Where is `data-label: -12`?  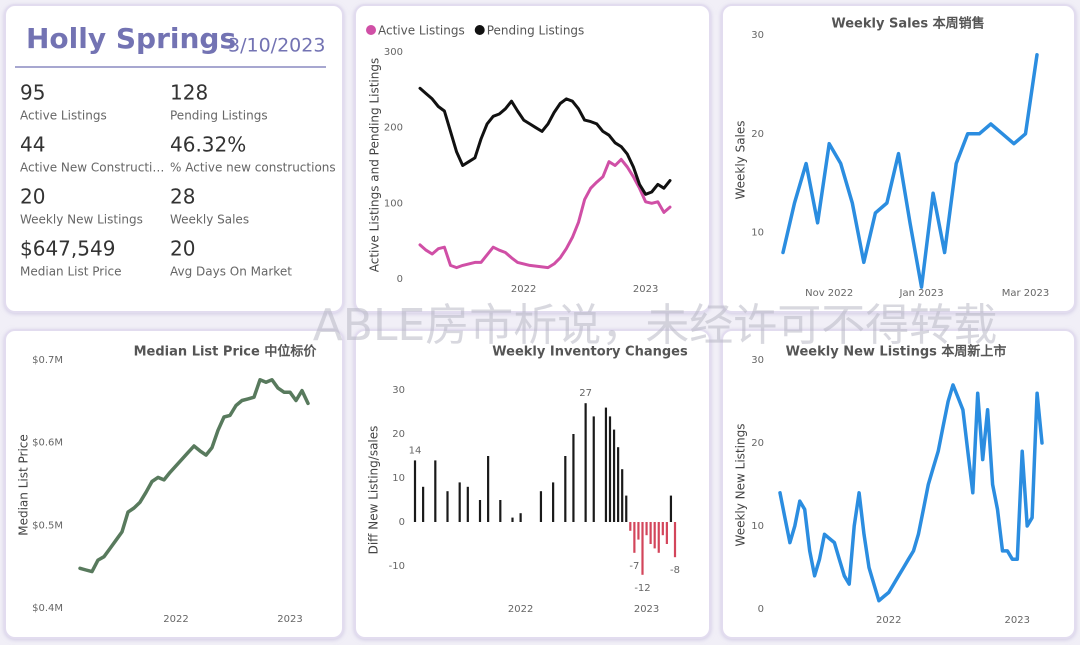
data-label: -12 is located at coordinates (642, 588).